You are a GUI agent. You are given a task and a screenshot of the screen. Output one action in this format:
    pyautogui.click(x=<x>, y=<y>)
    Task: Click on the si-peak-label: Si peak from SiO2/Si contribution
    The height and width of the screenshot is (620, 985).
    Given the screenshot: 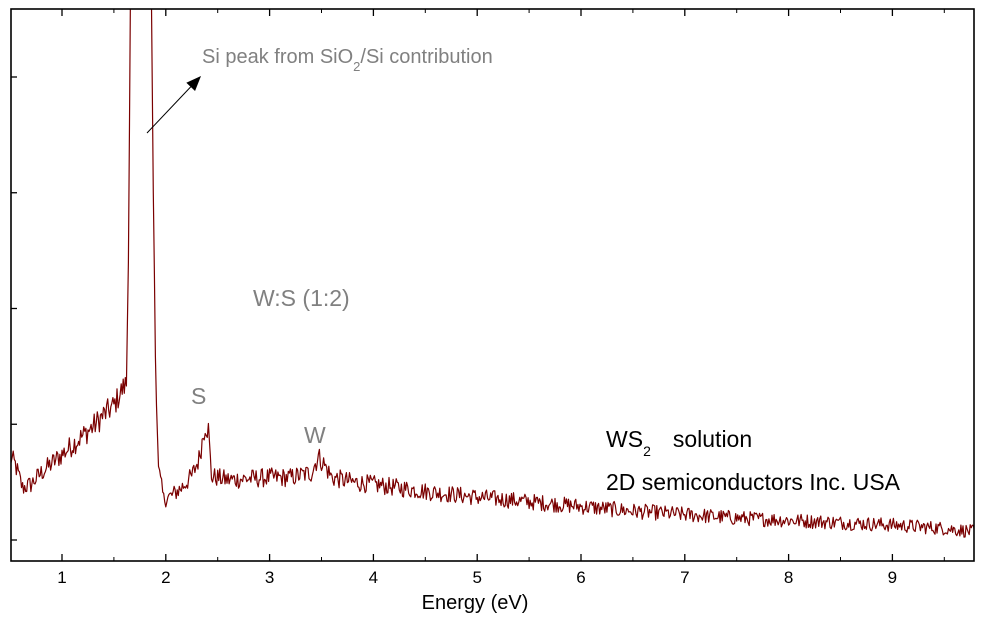 What is the action you would take?
    pyautogui.click(x=347, y=60)
    